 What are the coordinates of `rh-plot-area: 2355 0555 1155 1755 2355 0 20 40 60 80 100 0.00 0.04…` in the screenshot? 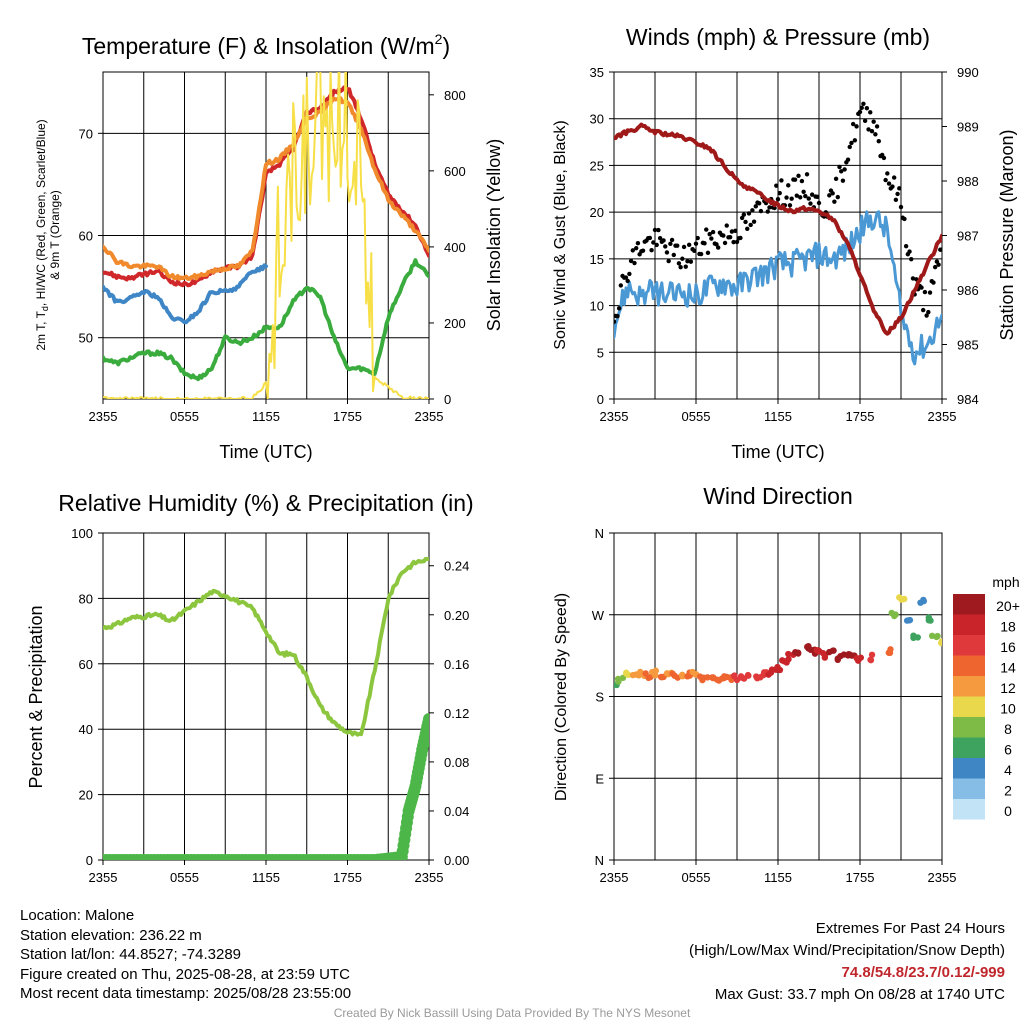 It's located at (270, 705).